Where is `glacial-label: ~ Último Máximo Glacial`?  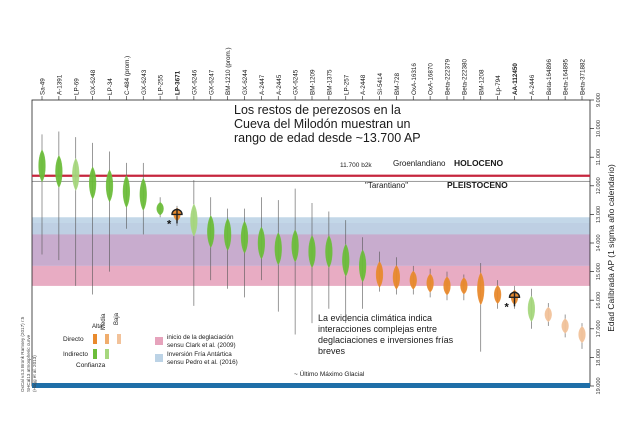 glacial-label: ~ Último Máximo Glacial is located at coordinates (329, 373).